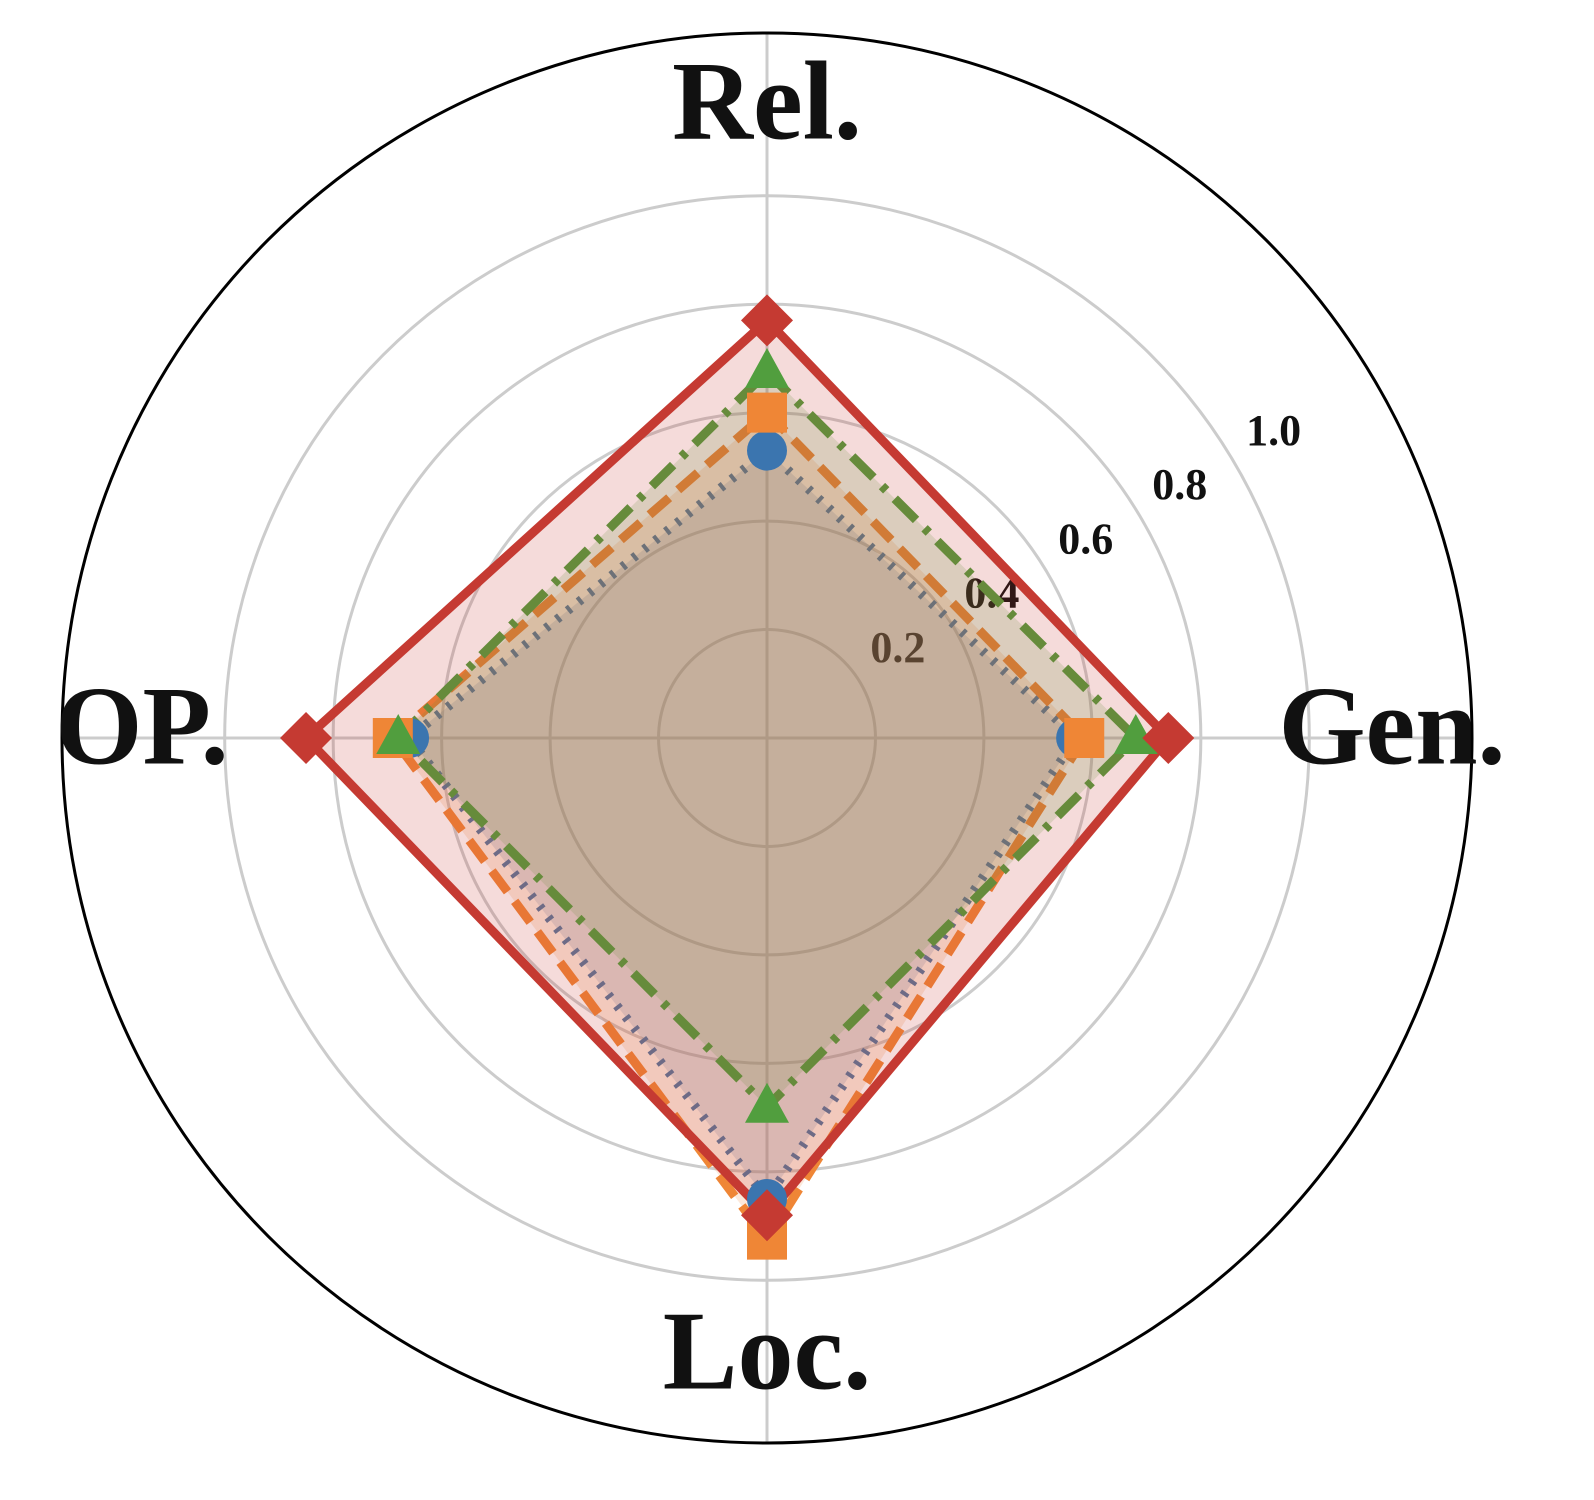 The image size is (1594, 1500). Describe the element at coordinates (1179, 484) in the screenshot. I see `r-tick-label: 0.8` at that location.